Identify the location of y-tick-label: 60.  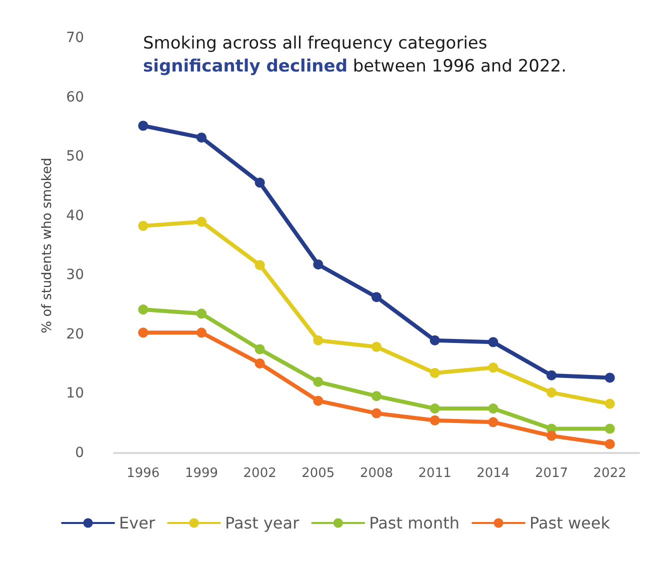
(75, 97).